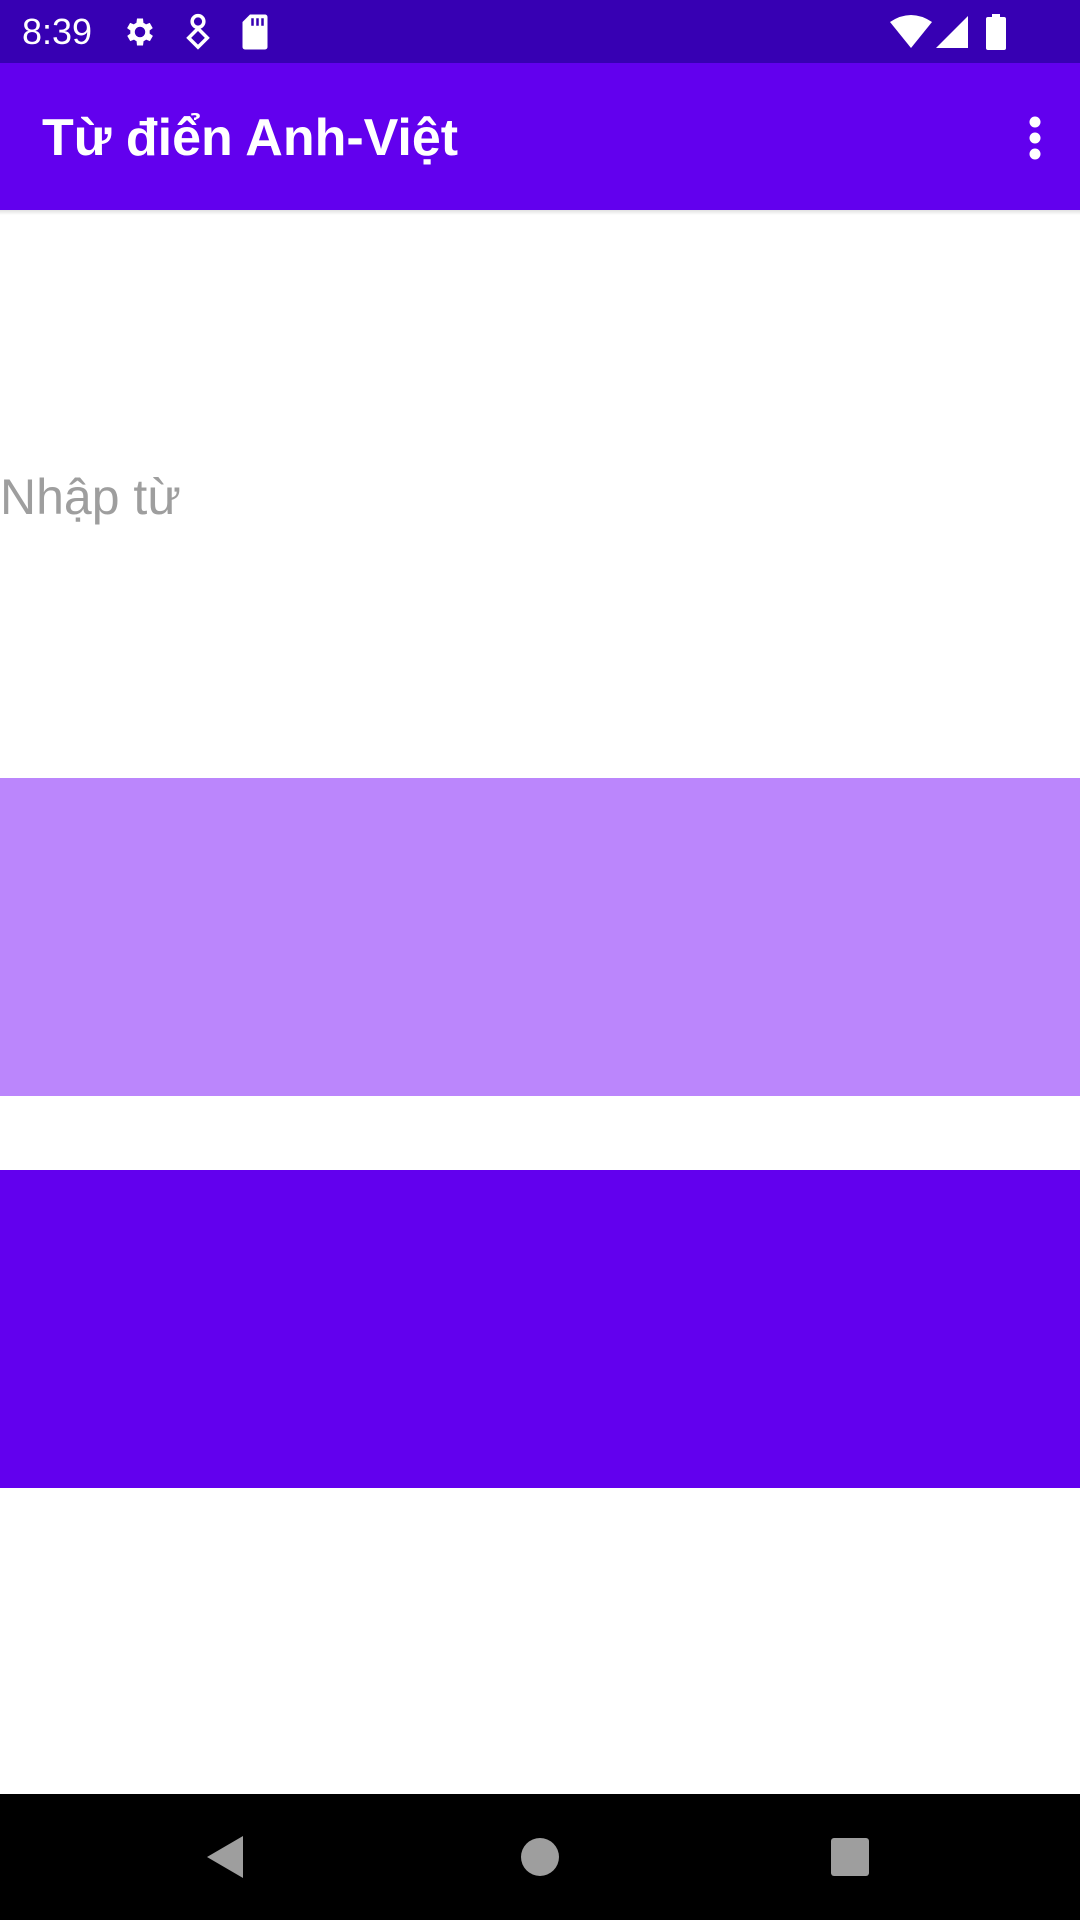  I want to click on back-triangle-icon, so click(225, 1857).